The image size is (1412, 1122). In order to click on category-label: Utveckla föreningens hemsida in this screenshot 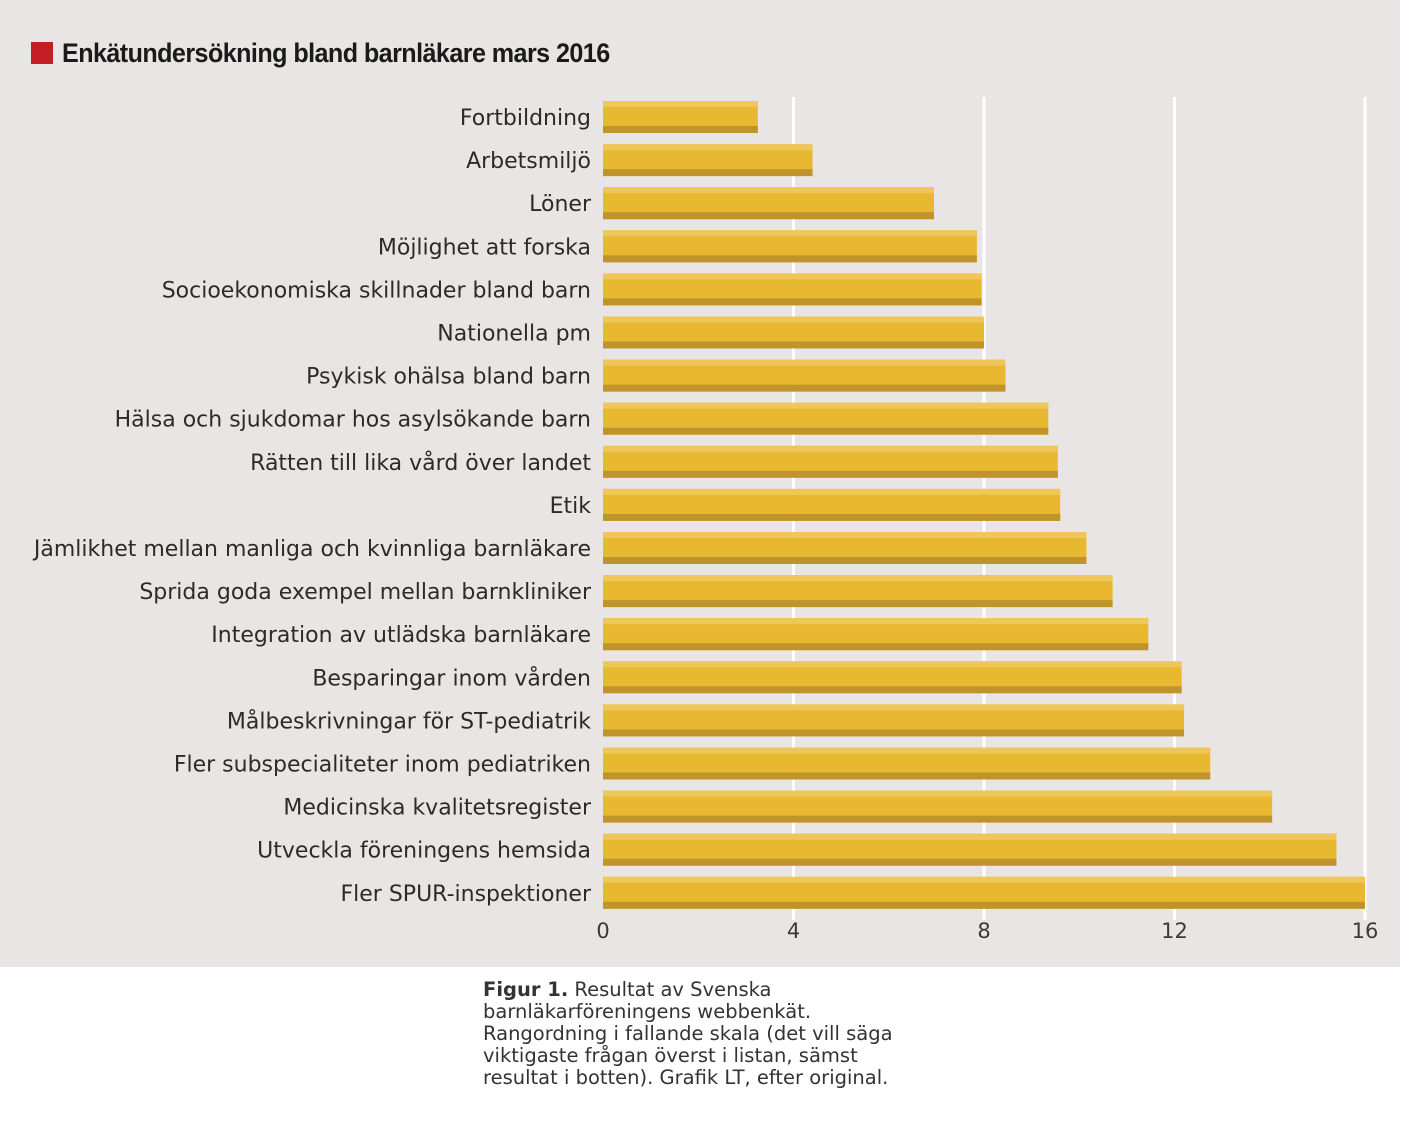, I will do `click(424, 851)`.